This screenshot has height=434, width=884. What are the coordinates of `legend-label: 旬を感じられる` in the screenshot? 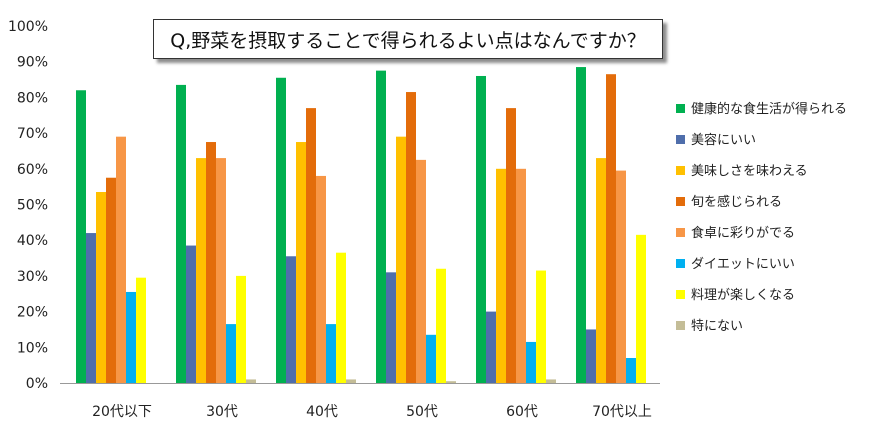 It's located at (736, 202).